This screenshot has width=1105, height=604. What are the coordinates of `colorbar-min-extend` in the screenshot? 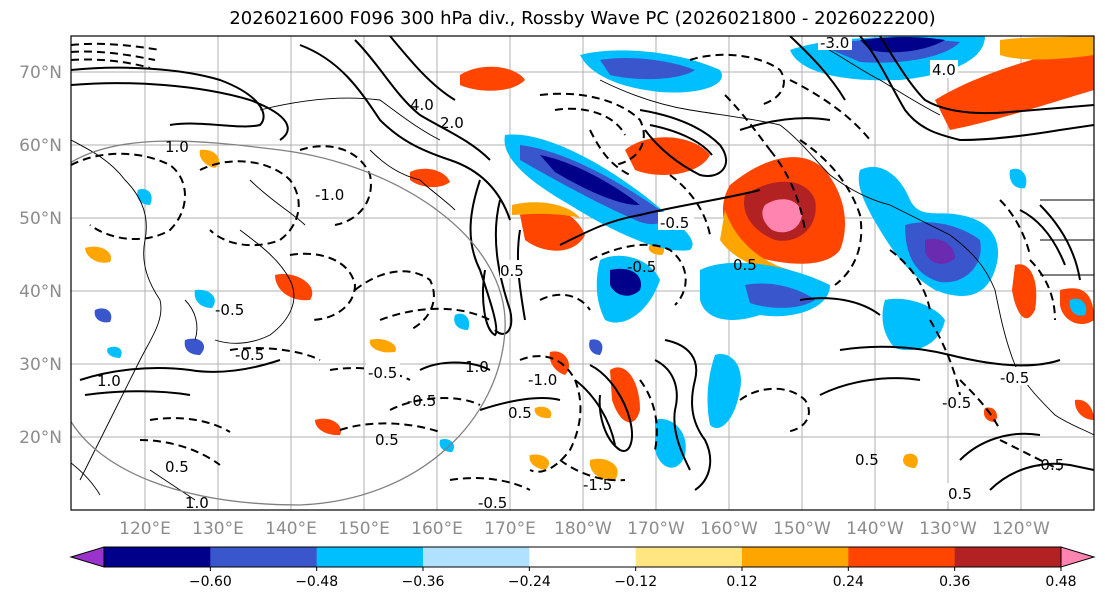 It's located at (87, 557).